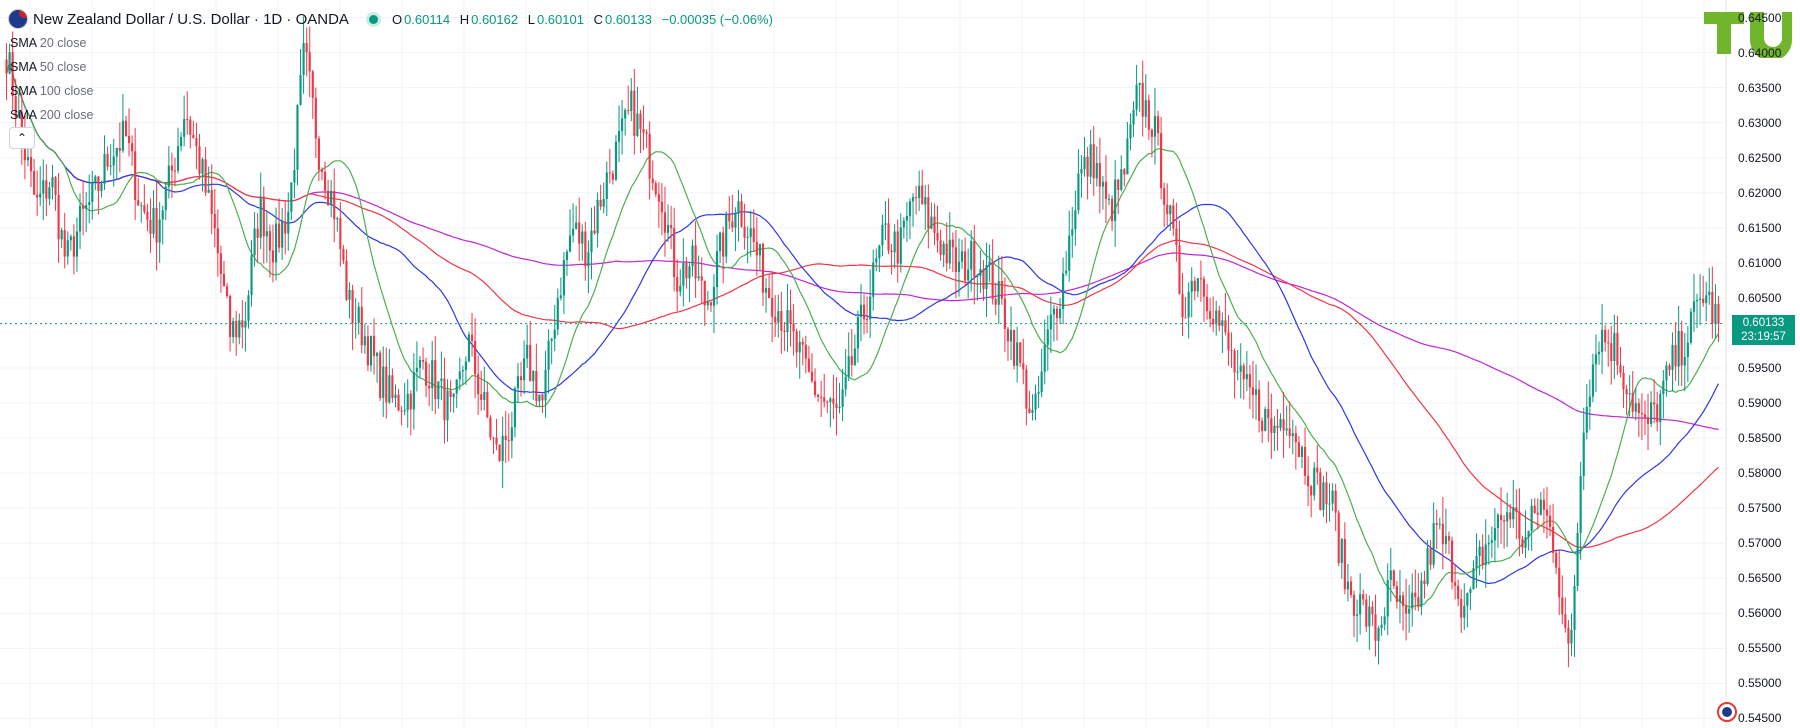 The image size is (1800, 728). What do you see at coordinates (48, 43) in the screenshot?
I see `indicator-sma-20: SMA 20 close` at bounding box center [48, 43].